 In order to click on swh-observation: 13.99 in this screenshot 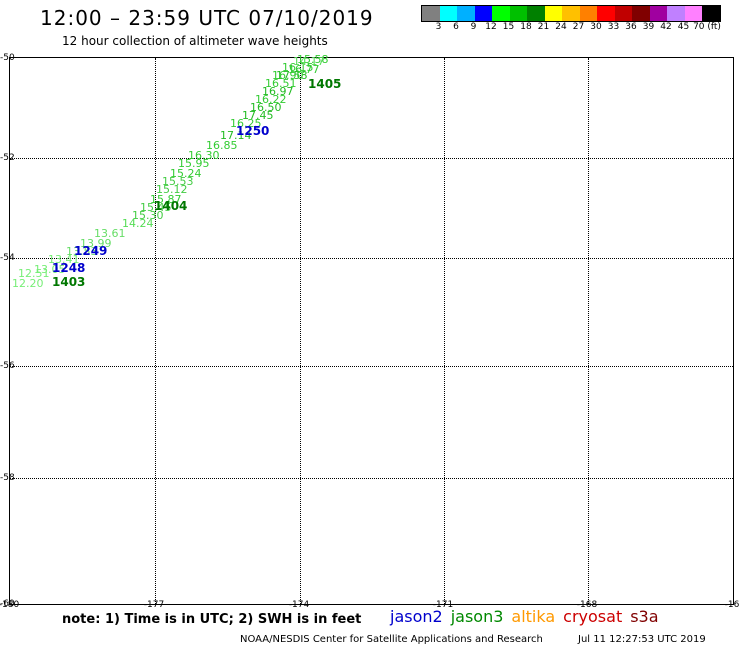, I will do `click(96, 243)`.